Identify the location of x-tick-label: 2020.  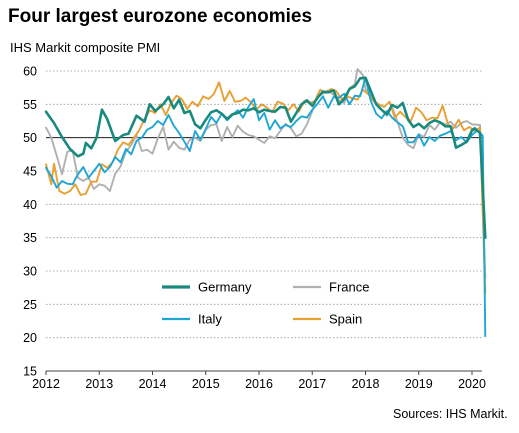
(472, 384).